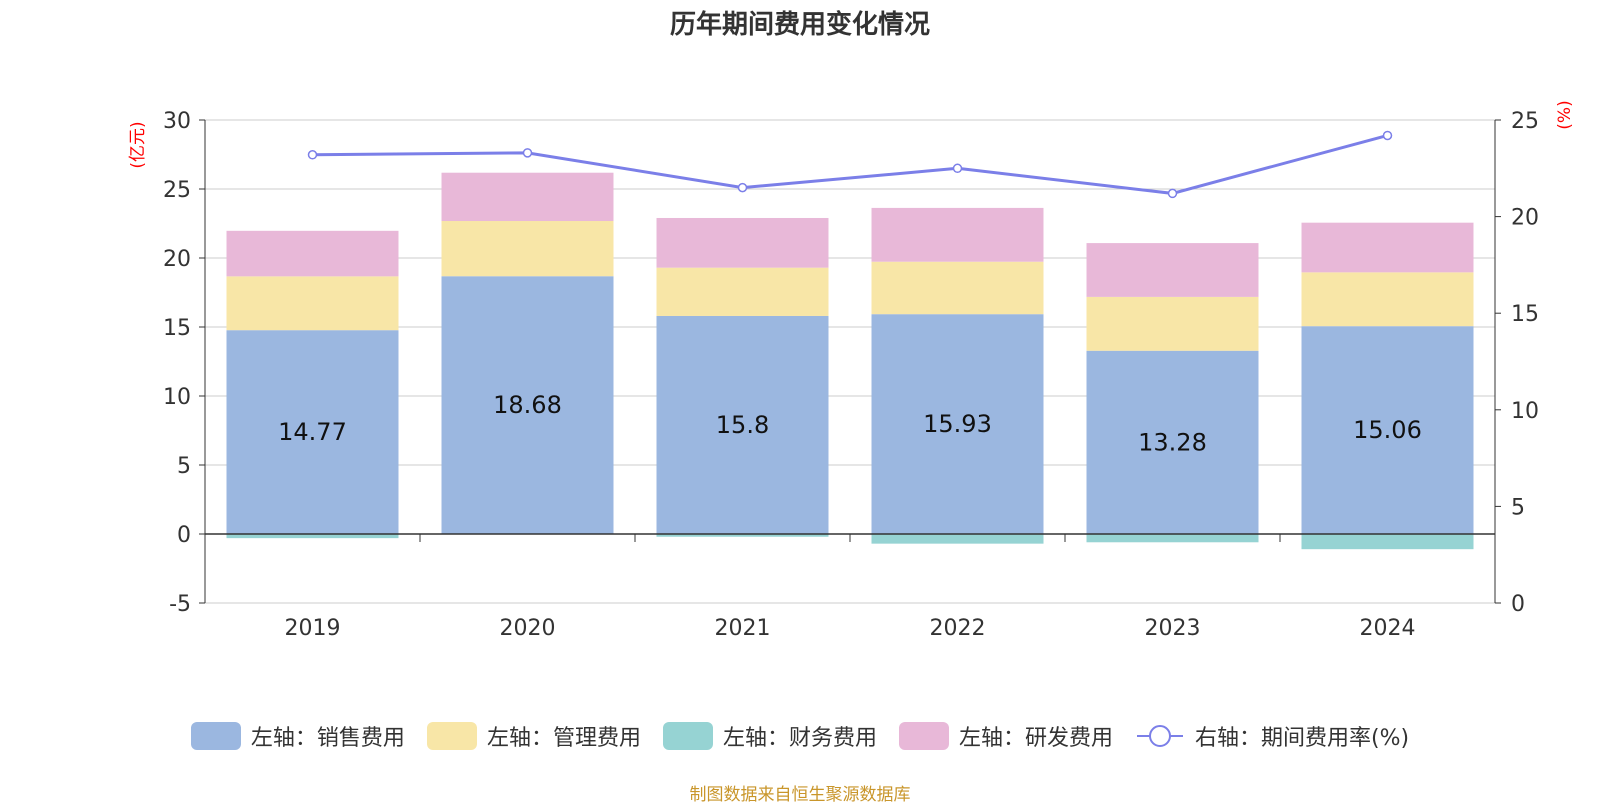  I want to click on right-tick-label: 20, so click(1525, 218).